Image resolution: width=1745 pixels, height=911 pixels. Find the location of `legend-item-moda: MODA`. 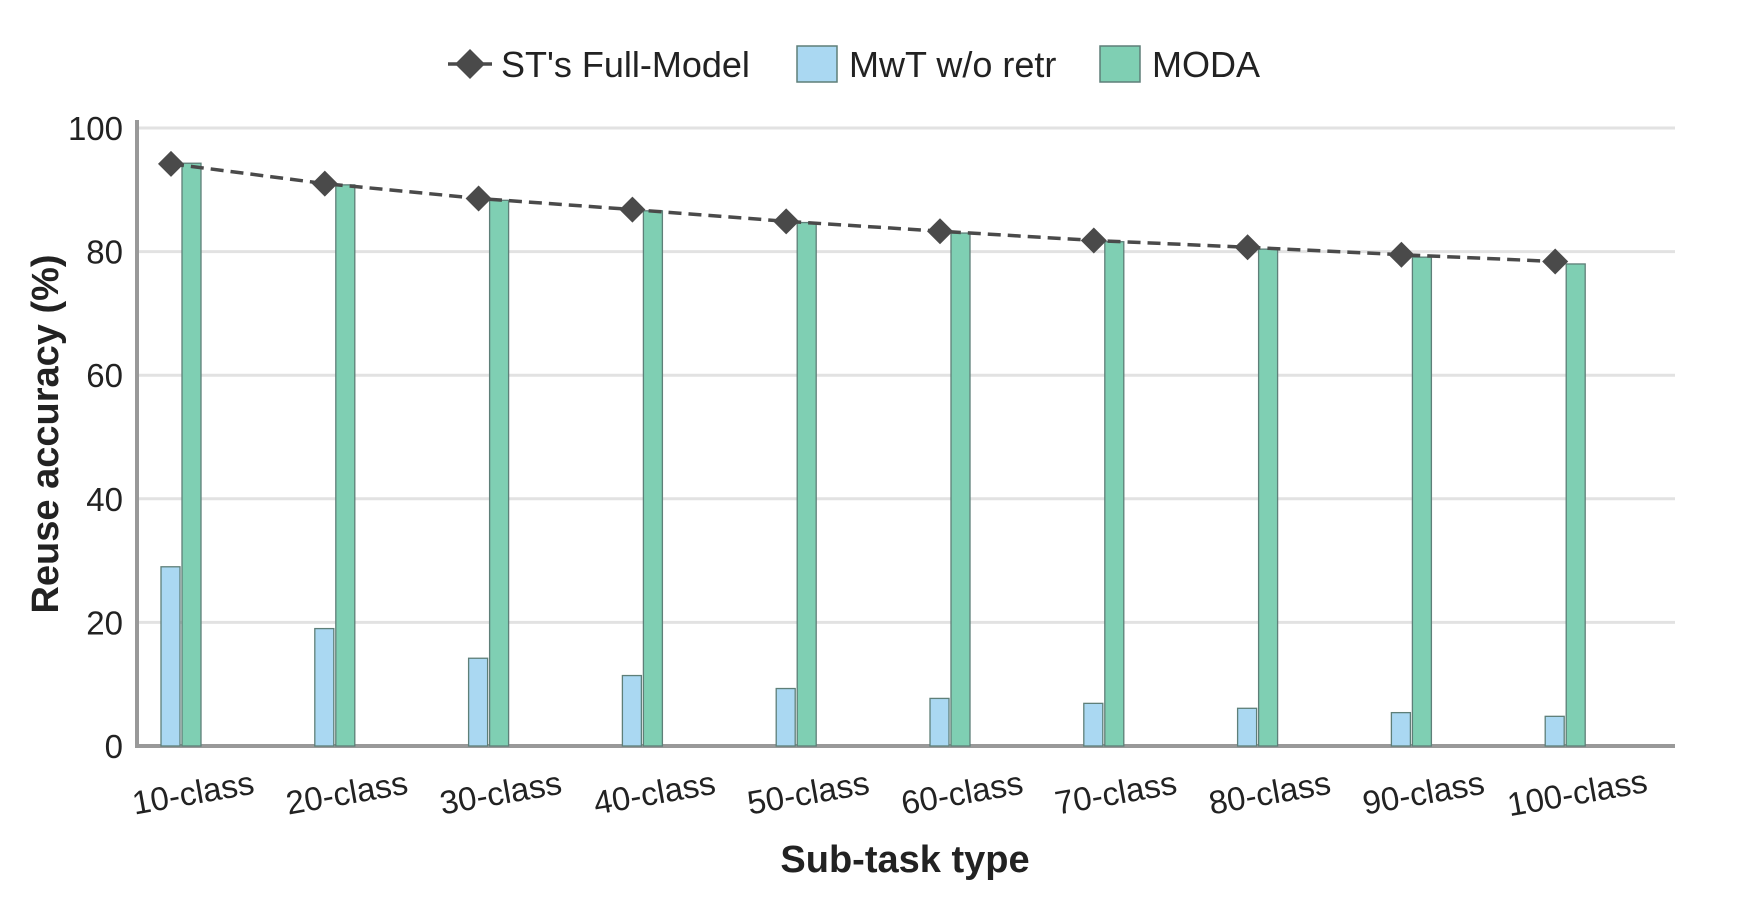

legend-item-moda: MODA is located at coordinates (1179, 64).